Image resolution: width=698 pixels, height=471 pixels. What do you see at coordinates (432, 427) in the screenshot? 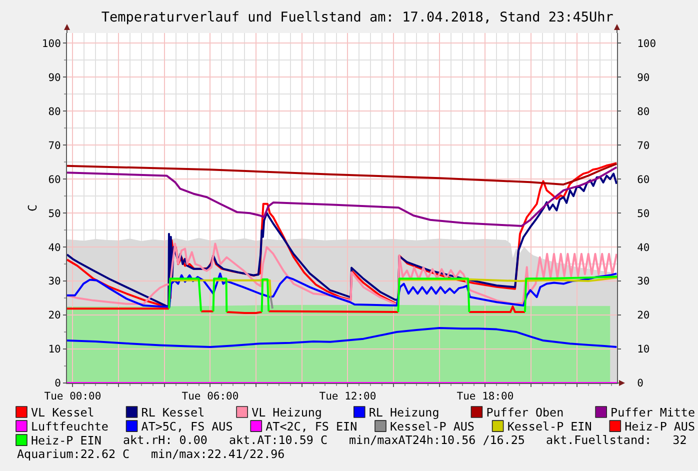
I see `legend-label: Kessel-P AUS` at bounding box center [432, 427].